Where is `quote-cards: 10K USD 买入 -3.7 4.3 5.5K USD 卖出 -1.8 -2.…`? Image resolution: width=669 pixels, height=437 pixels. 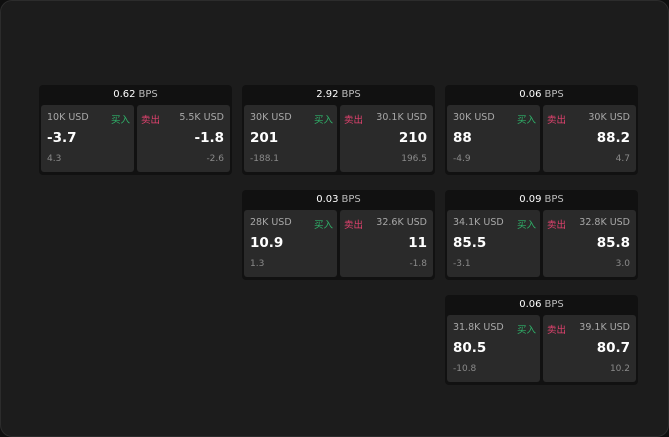 quote-cards: 10K USD 买入 -3.7 4.3 5.5K USD 卖出 -1.8 -2.… is located at coordinates (135, 138).